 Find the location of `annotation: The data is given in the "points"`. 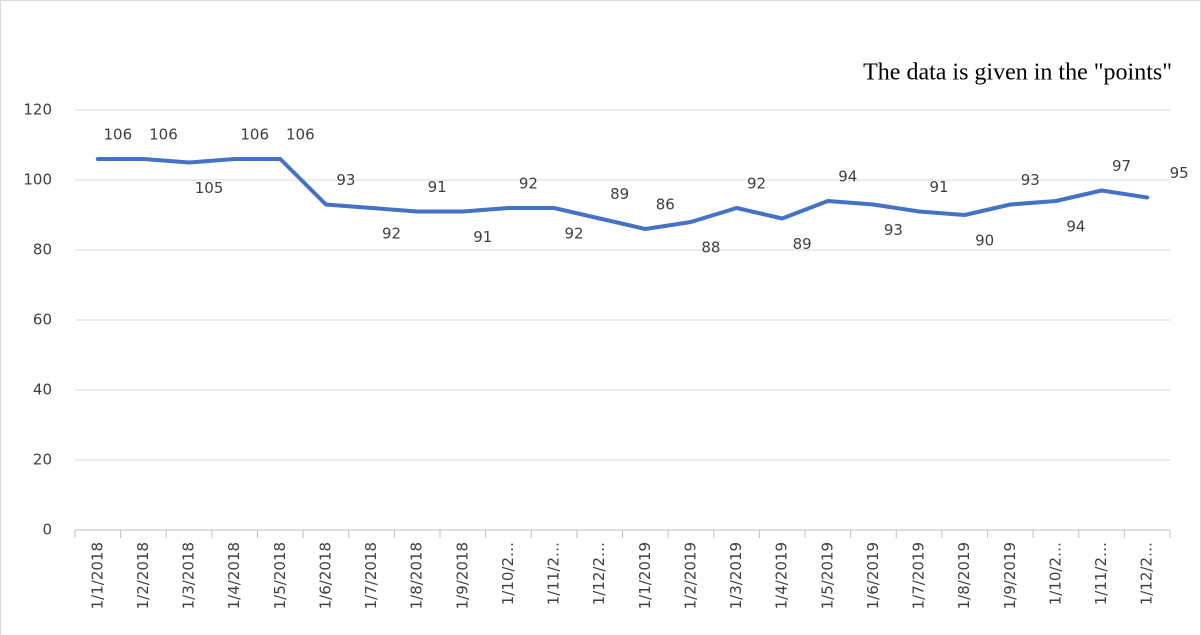

annotation: The data is given in the "points" is located at coordinates (1017, 73).